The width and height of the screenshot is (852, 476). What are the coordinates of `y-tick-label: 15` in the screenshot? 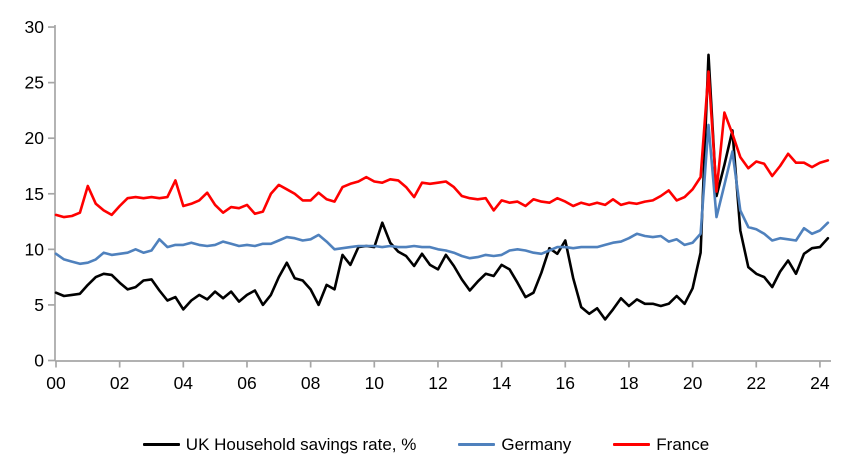 It's located at (34, 194).